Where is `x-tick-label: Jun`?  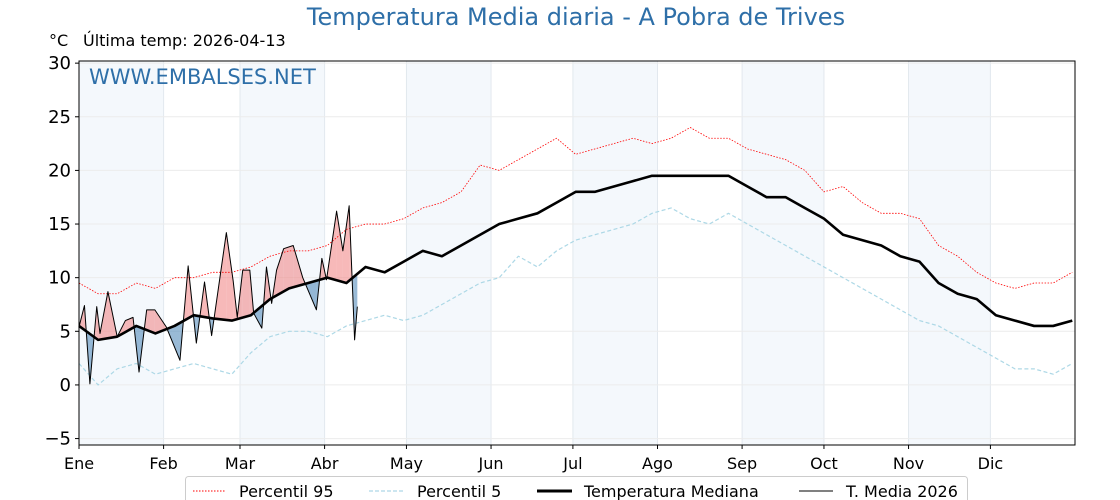 x-tick-label: Jun is located at coordinates (491, 463).